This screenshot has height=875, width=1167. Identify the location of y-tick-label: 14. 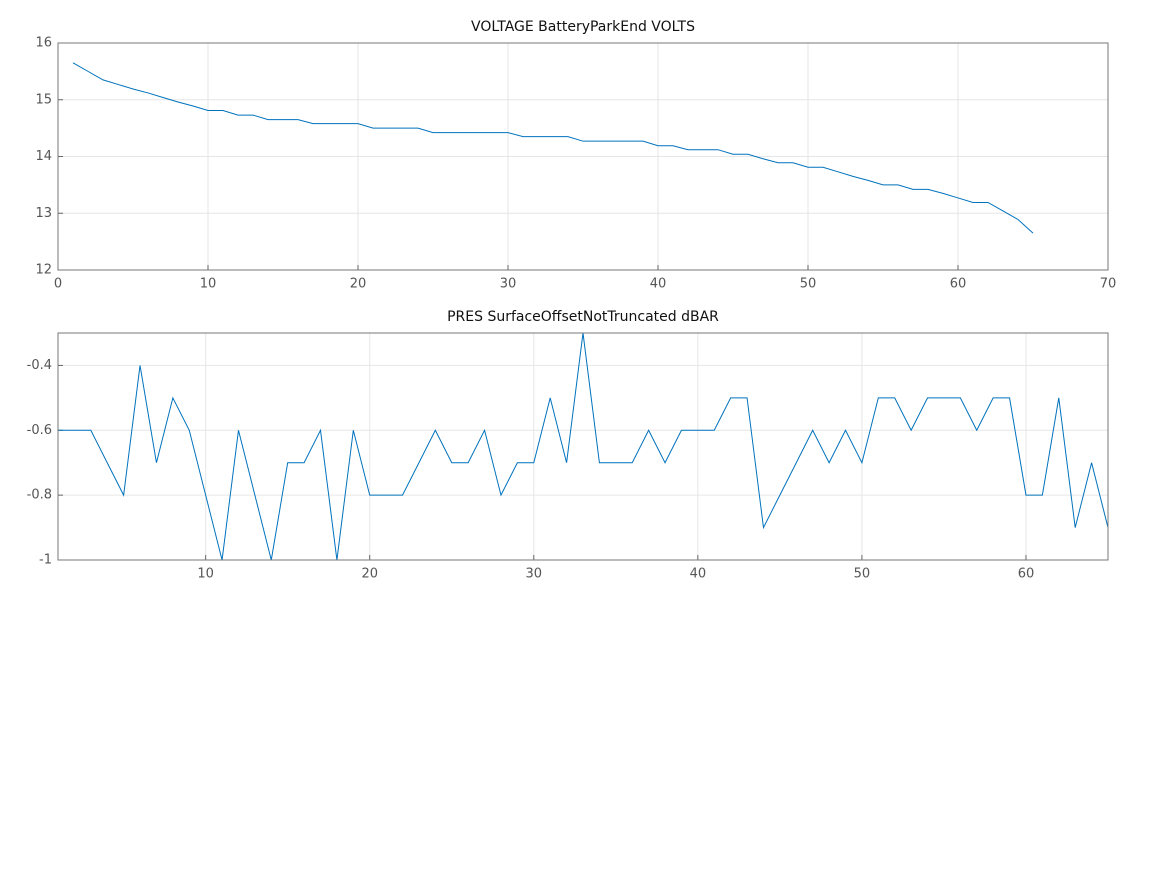
(43, 156).